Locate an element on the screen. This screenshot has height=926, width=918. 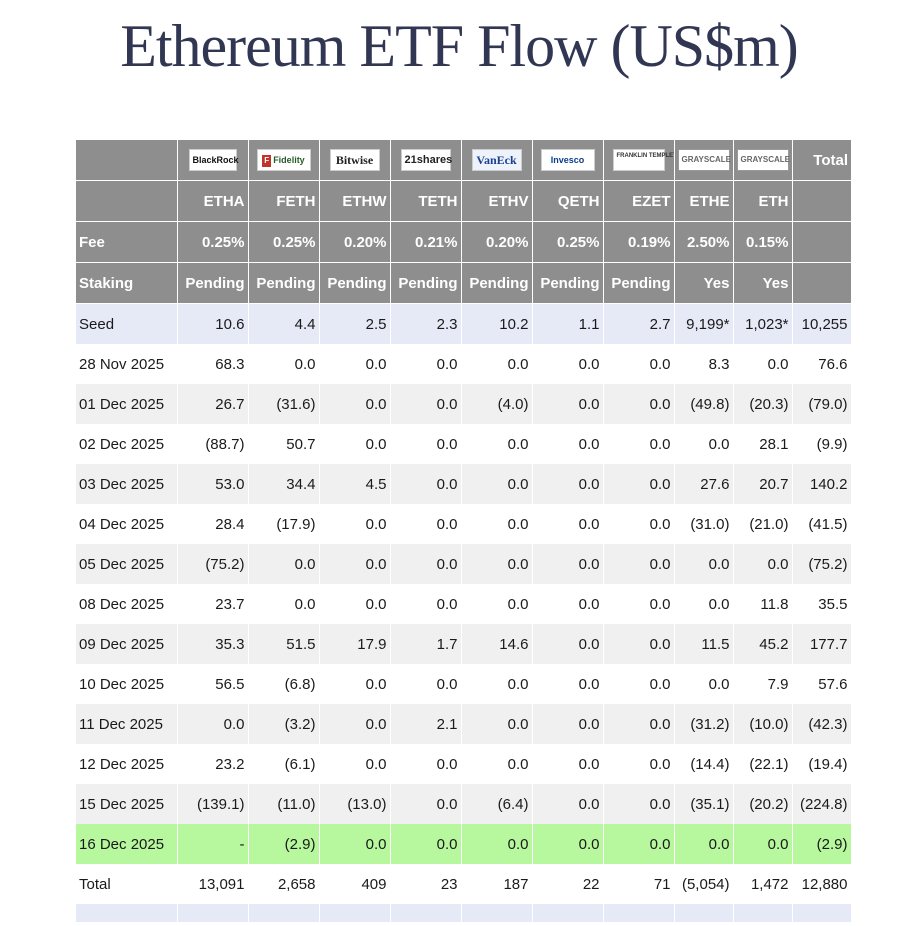
flow-cell: (75.2) is located at coordinates (213, 564).